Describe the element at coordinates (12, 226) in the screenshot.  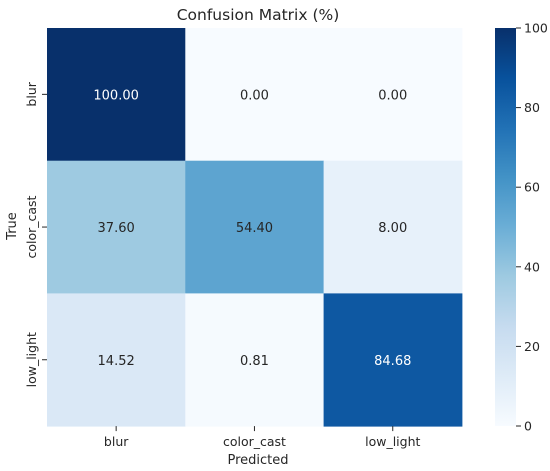
I see `y-axis-label: True` at that location.